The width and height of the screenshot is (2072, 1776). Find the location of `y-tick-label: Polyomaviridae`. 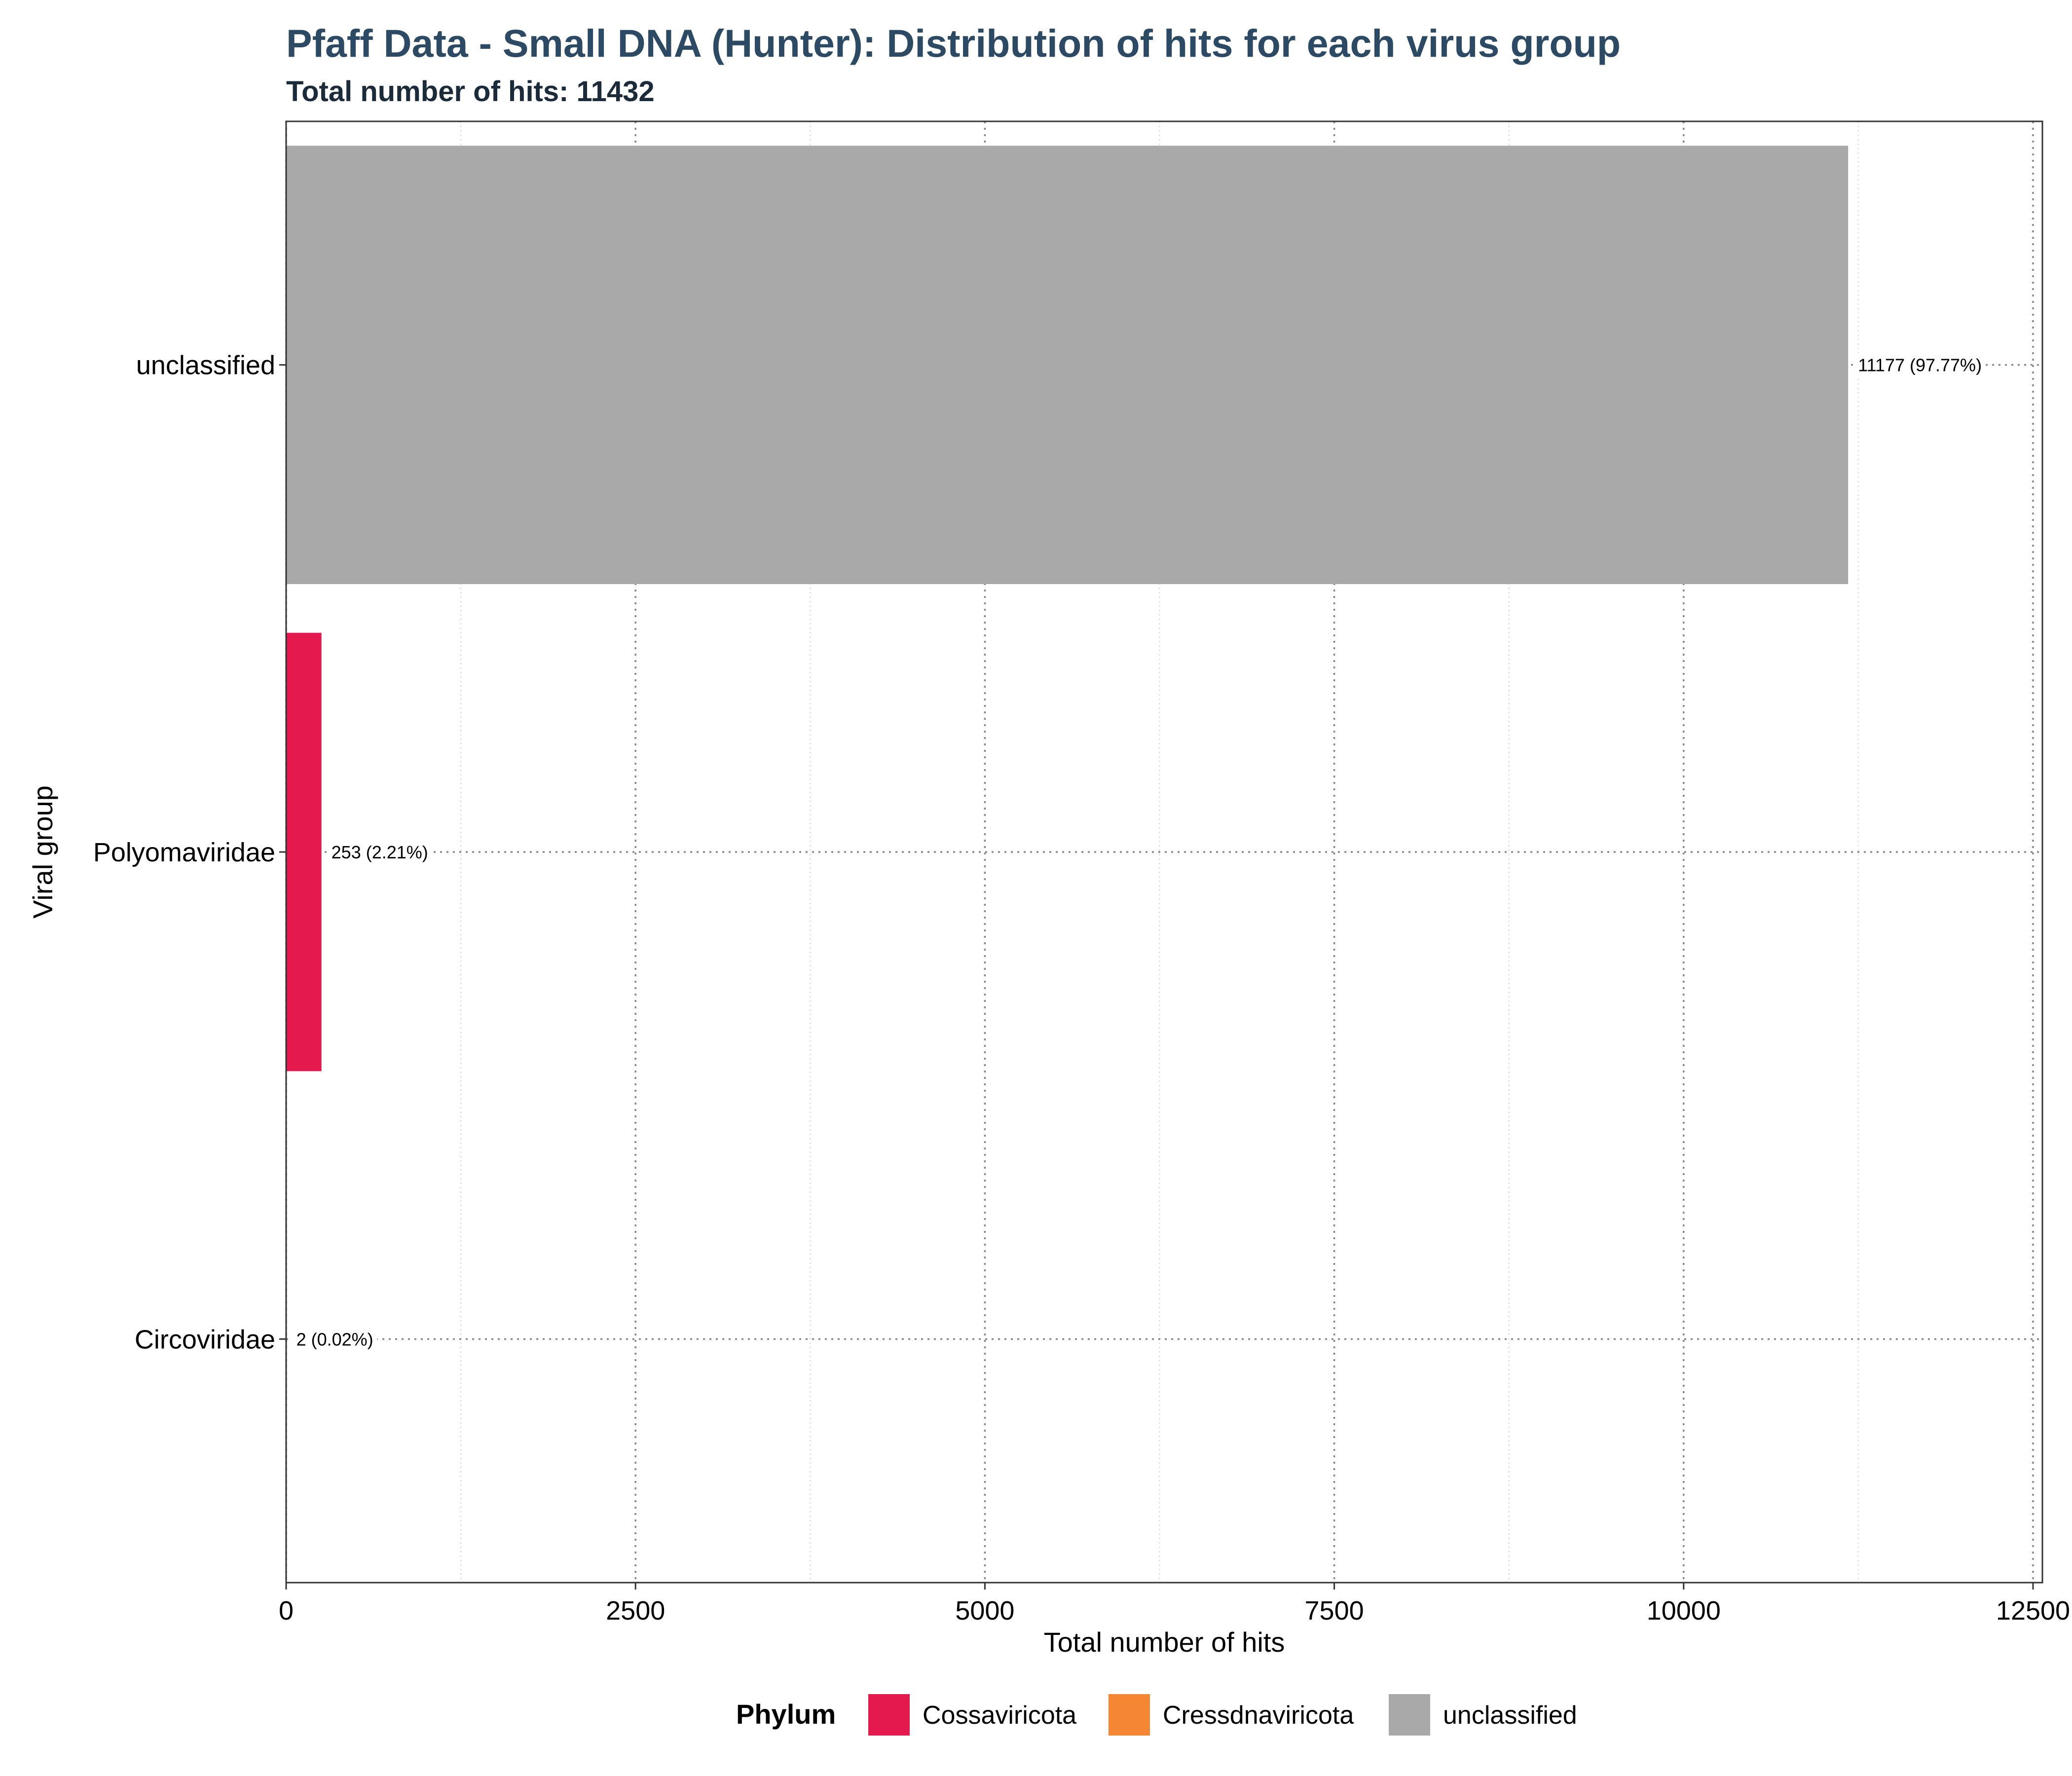

y-tick-label: Polyomaviridae is located at coordinates (184, 853).